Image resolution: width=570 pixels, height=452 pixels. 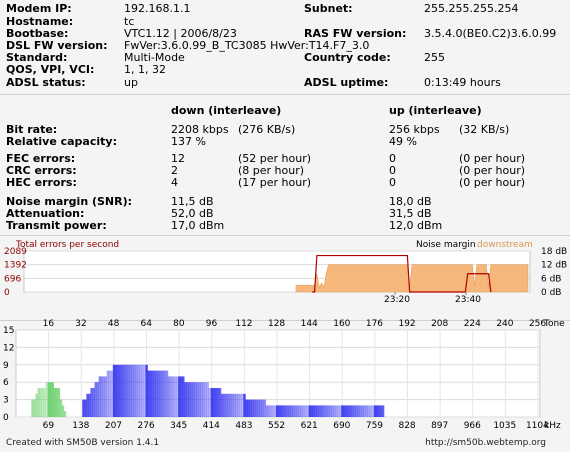 What do you see at coordinates (468, 300) in the screenshot?
I see `x-tick-label: 23:40` at bounding box center [468, 300].